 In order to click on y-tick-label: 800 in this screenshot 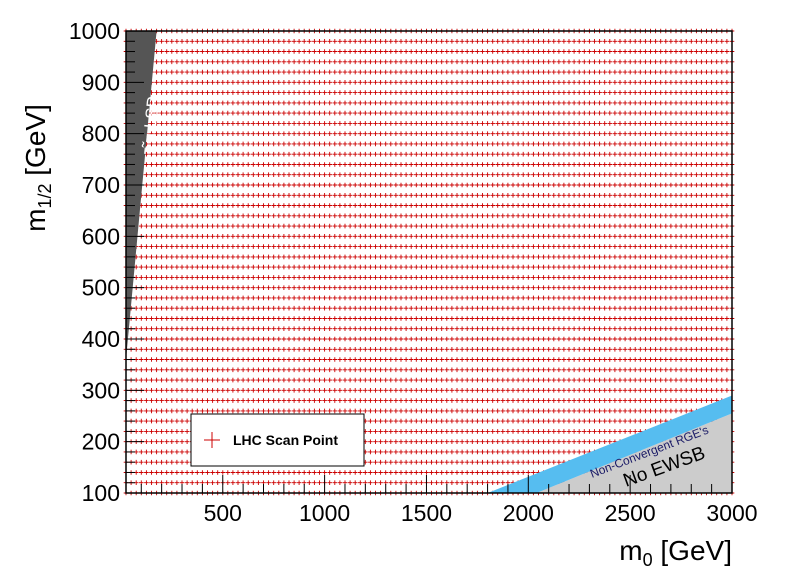, I will do `click(101, 134)`.